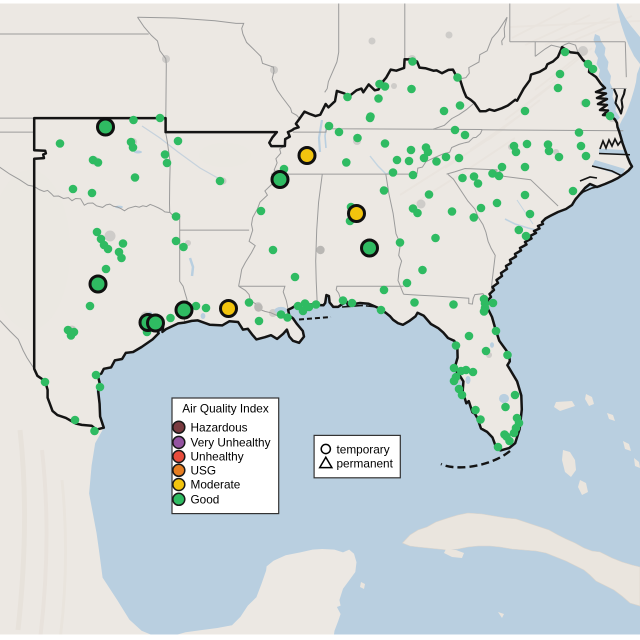 This screenshot has height=640, width=640. What do you see at coordinates (363, 450) in the screenshot?
I see `svg-text: temporary` at bounding box center [363, 450].